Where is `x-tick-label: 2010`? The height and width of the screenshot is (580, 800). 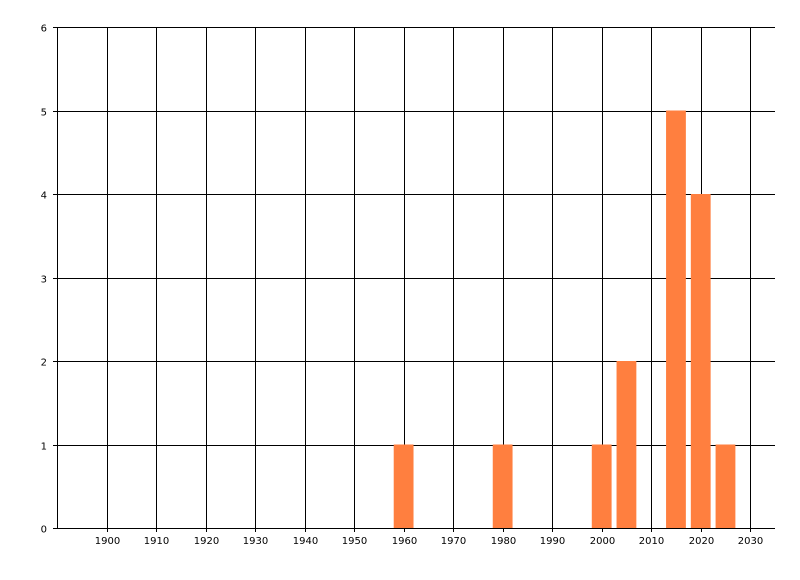 x-tick-label: 2010 is located at coordinates (651, 541).